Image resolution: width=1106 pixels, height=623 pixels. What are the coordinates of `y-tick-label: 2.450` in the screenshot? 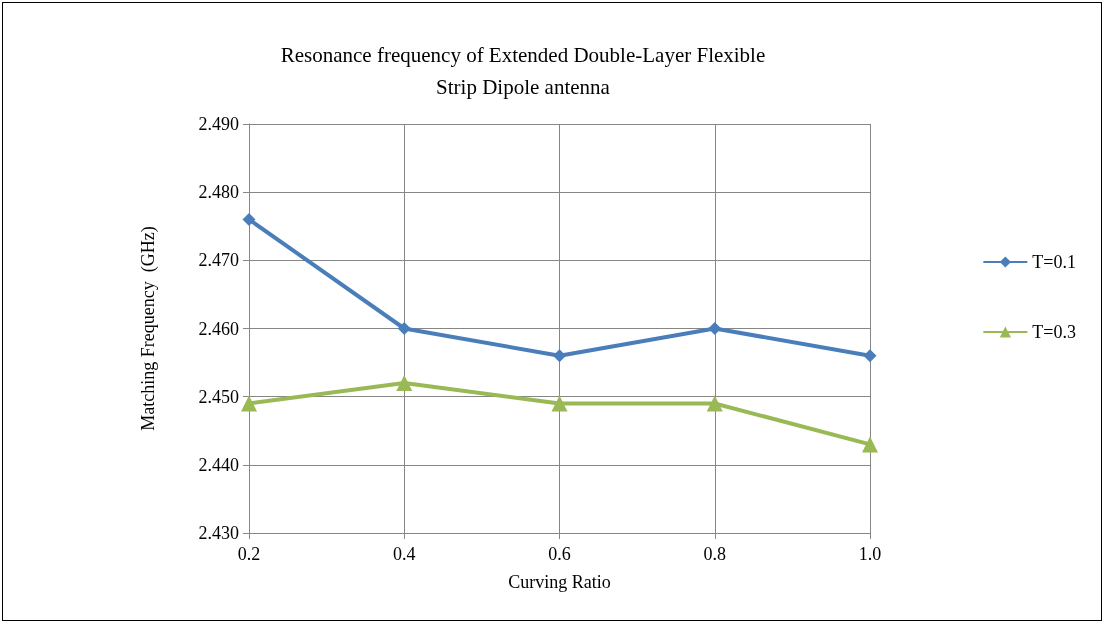 It's located at (218, 396).